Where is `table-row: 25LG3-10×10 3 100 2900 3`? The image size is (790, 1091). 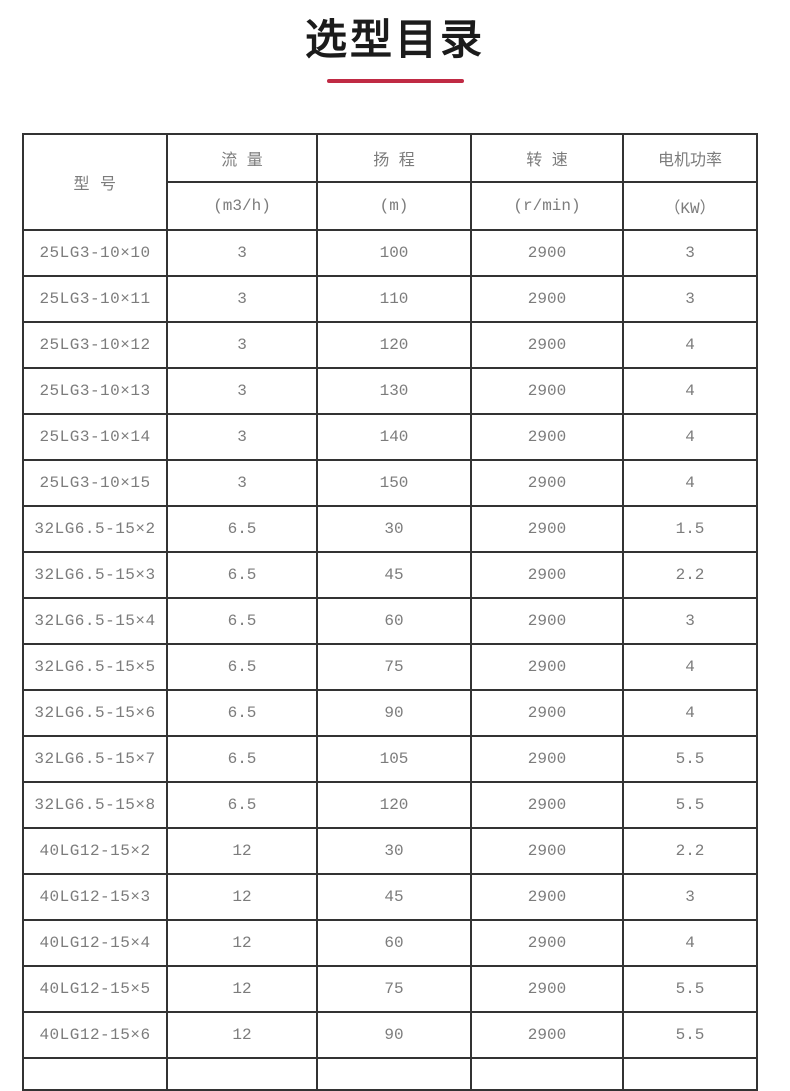 table-row: 25LG3-10×10 3 100 2900 3 is located at coordinates (390, 253).